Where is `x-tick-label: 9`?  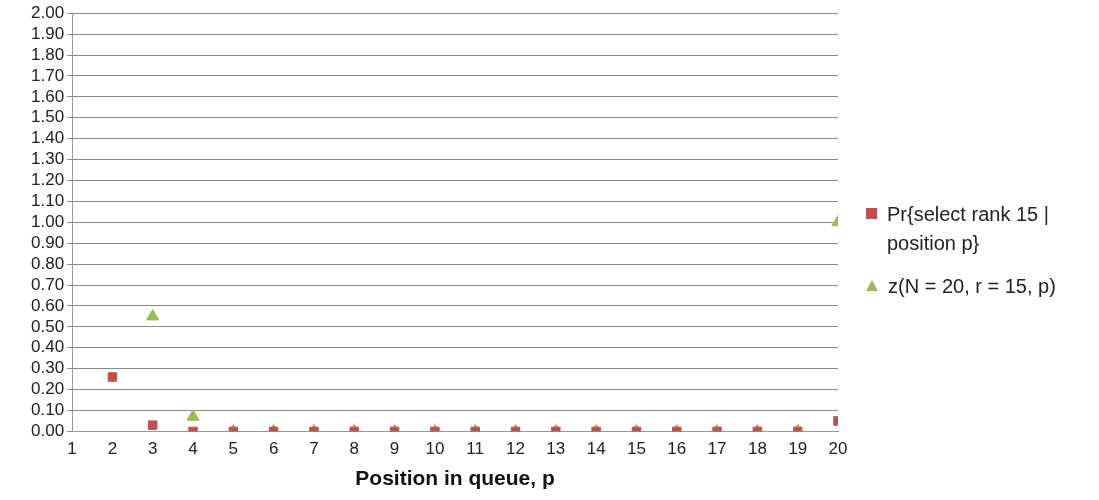 x-tick-label: 9 is located at coordinates (394, 449).